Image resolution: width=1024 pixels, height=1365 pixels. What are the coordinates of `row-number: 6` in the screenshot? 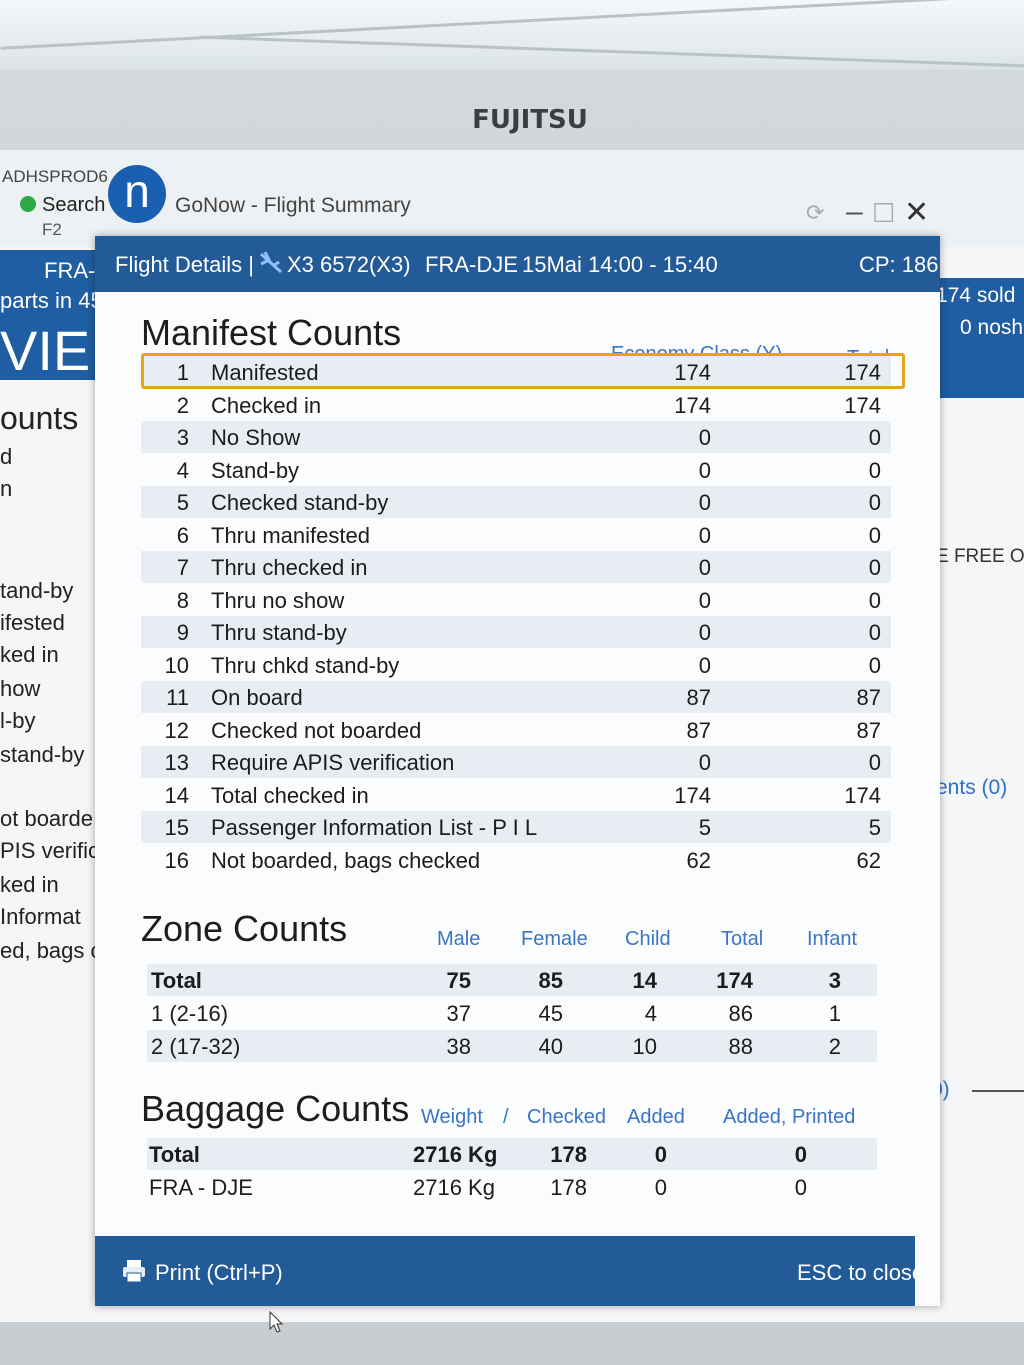 It's located at (182, 535).